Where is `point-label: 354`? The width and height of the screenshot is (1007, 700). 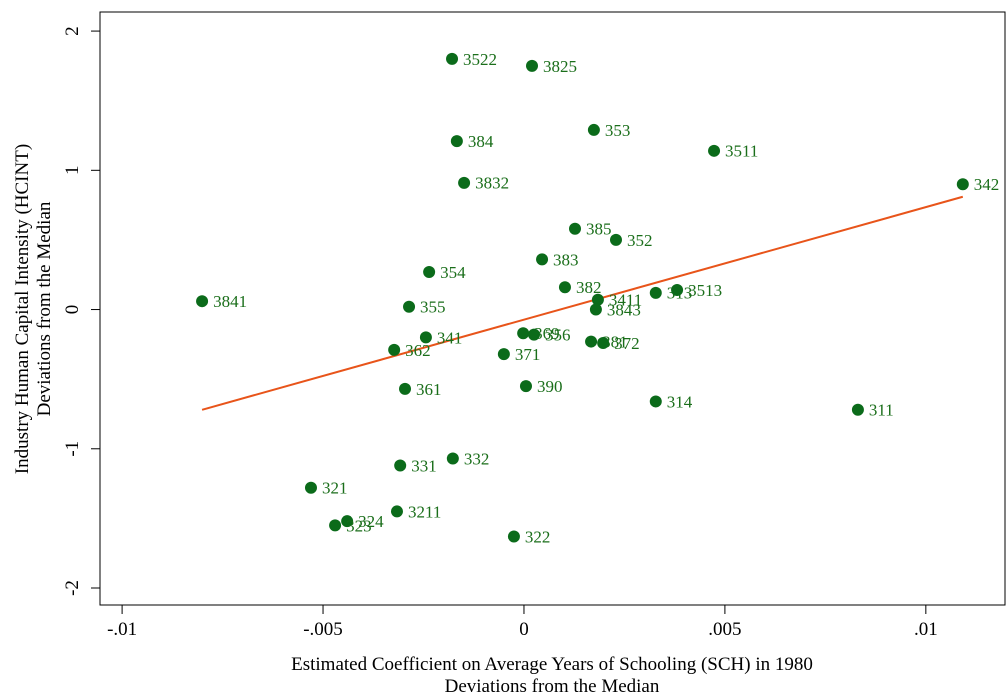 point-label: 354 is located at coordinates (453, 272).